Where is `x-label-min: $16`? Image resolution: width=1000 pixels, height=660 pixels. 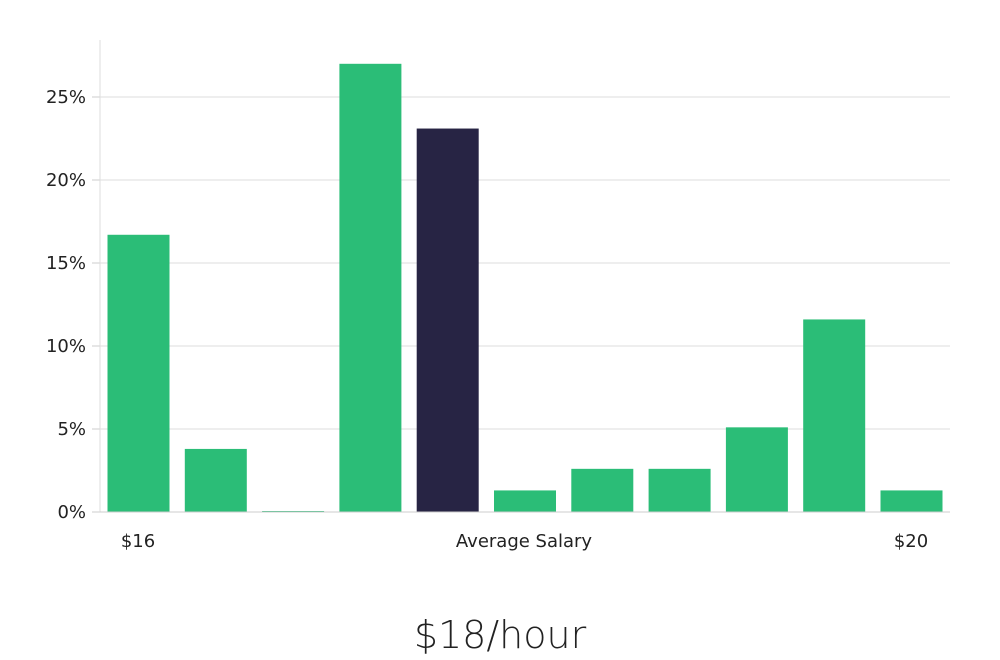
x-label-min: $16 is located at coordinates (138, 541).